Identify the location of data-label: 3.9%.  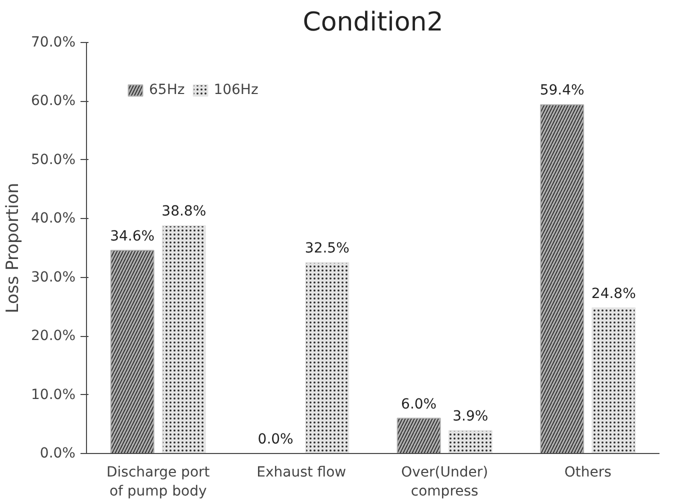
(470, 416).